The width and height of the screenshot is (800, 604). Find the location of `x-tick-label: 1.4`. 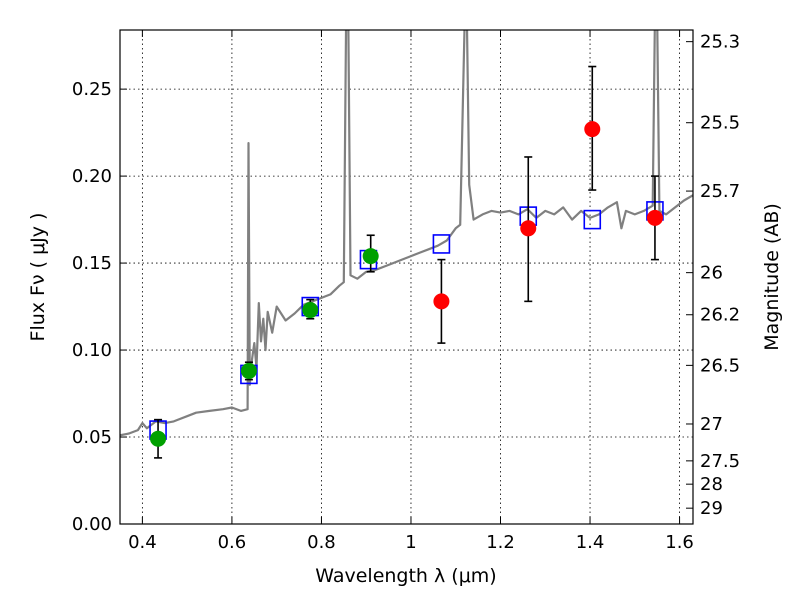

x-tick-label: 1.4 is located at coordinates (590, 542).